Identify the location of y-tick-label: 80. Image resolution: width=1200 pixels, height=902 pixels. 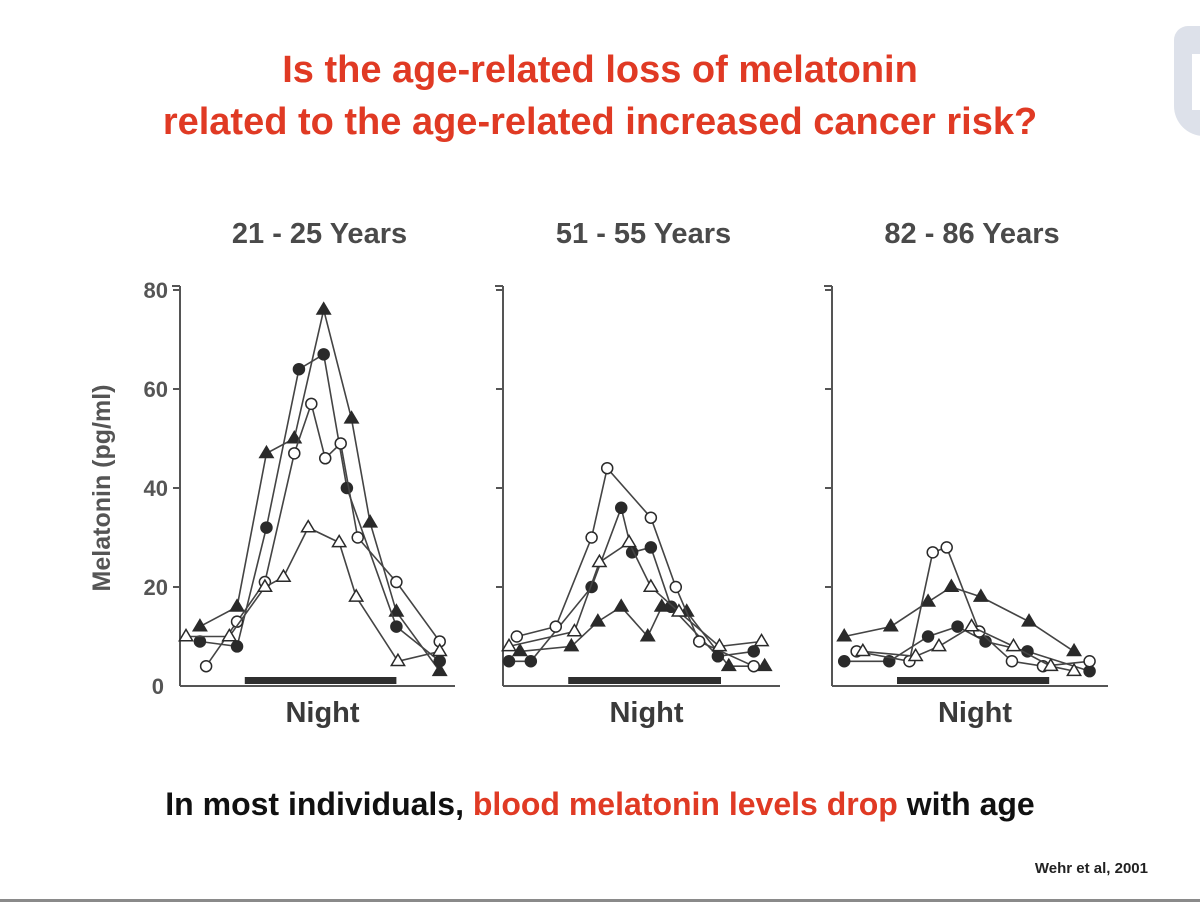
(156, 290).